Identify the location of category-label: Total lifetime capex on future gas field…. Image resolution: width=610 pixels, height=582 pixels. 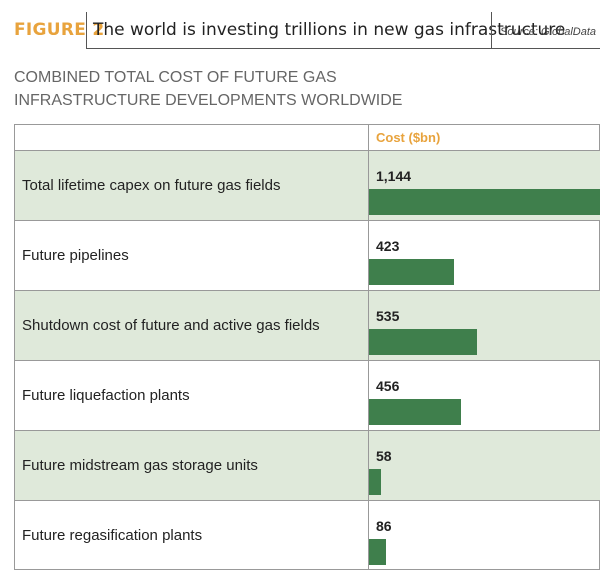
(151, 185).